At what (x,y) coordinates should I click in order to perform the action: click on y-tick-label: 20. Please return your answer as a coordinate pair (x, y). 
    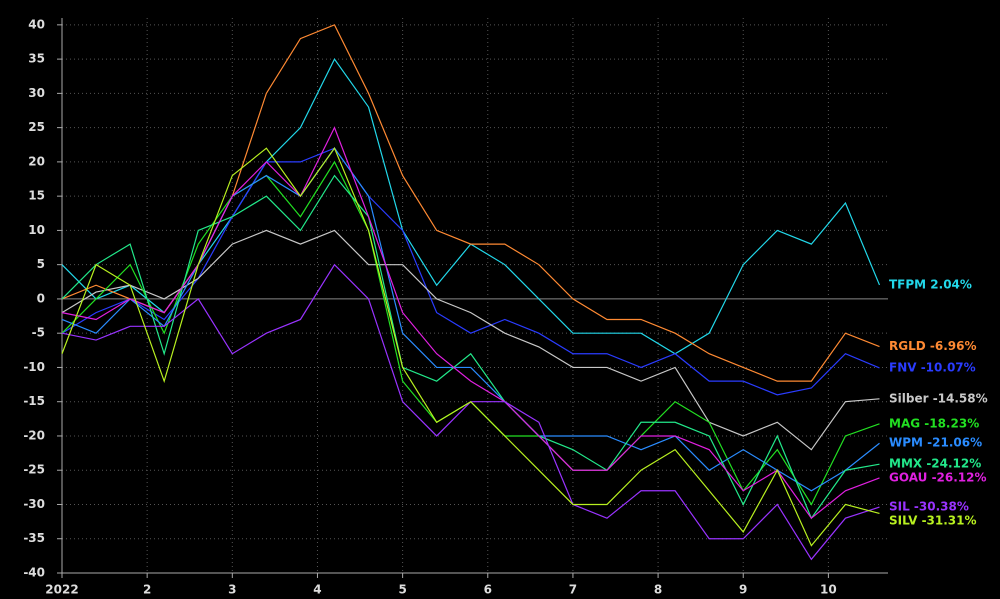
    Looking at the image, I should click on (36, 161).